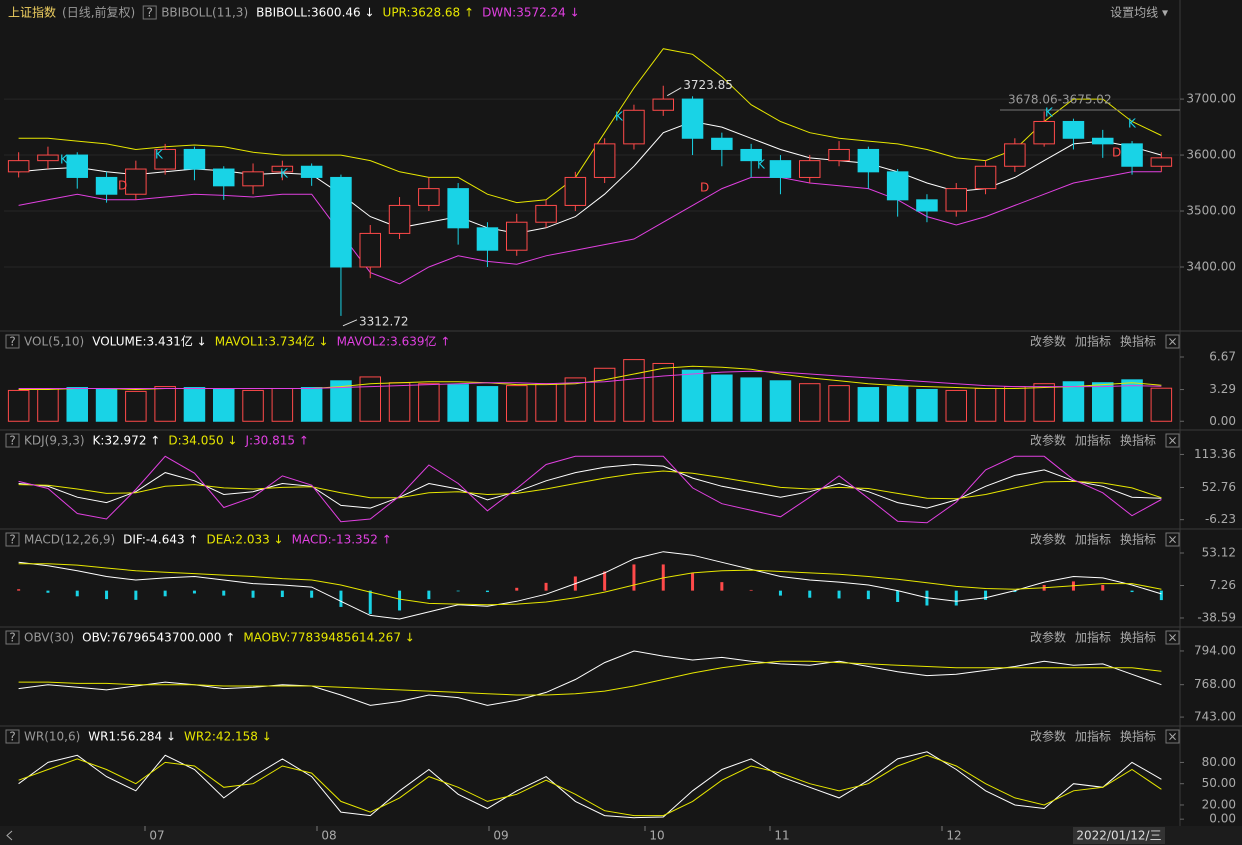  What do you see at coordinates (49, 638) in the screenshot?
I see `indicator-value: OBV(30)` at bounding box center [49, 638].